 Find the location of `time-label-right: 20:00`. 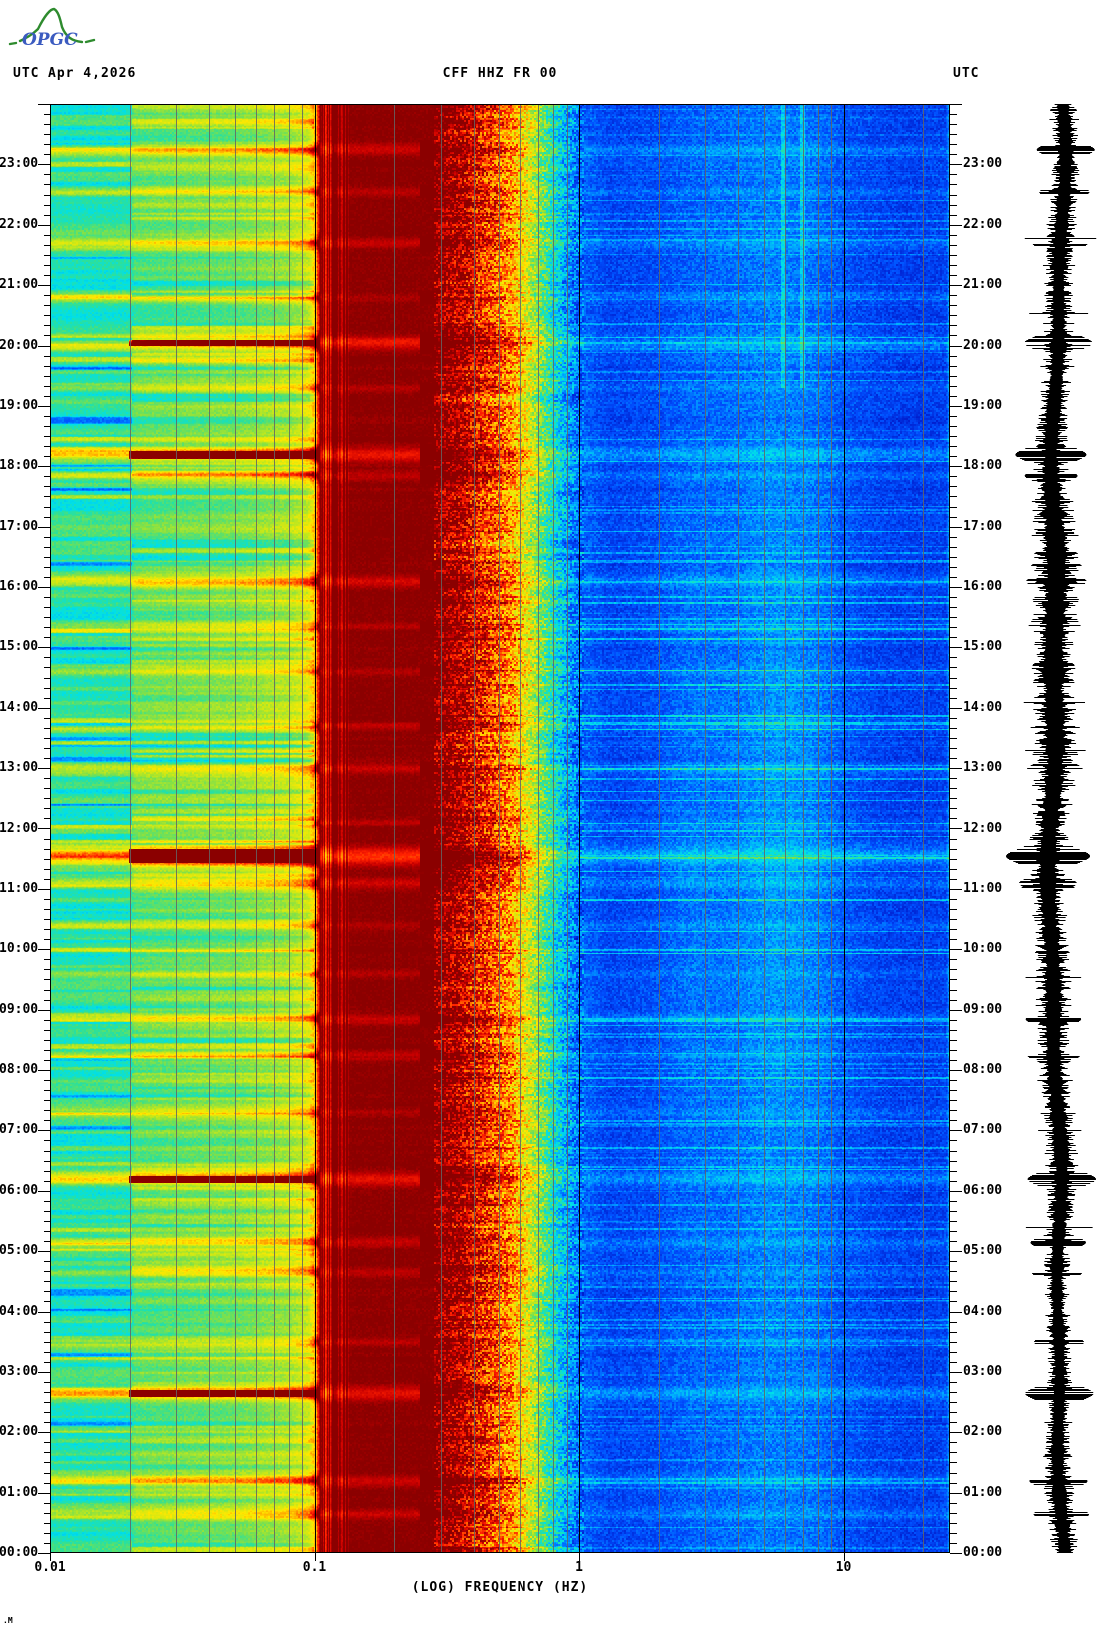

time-label-right: 20:00 is located at coordinates (983, 345).